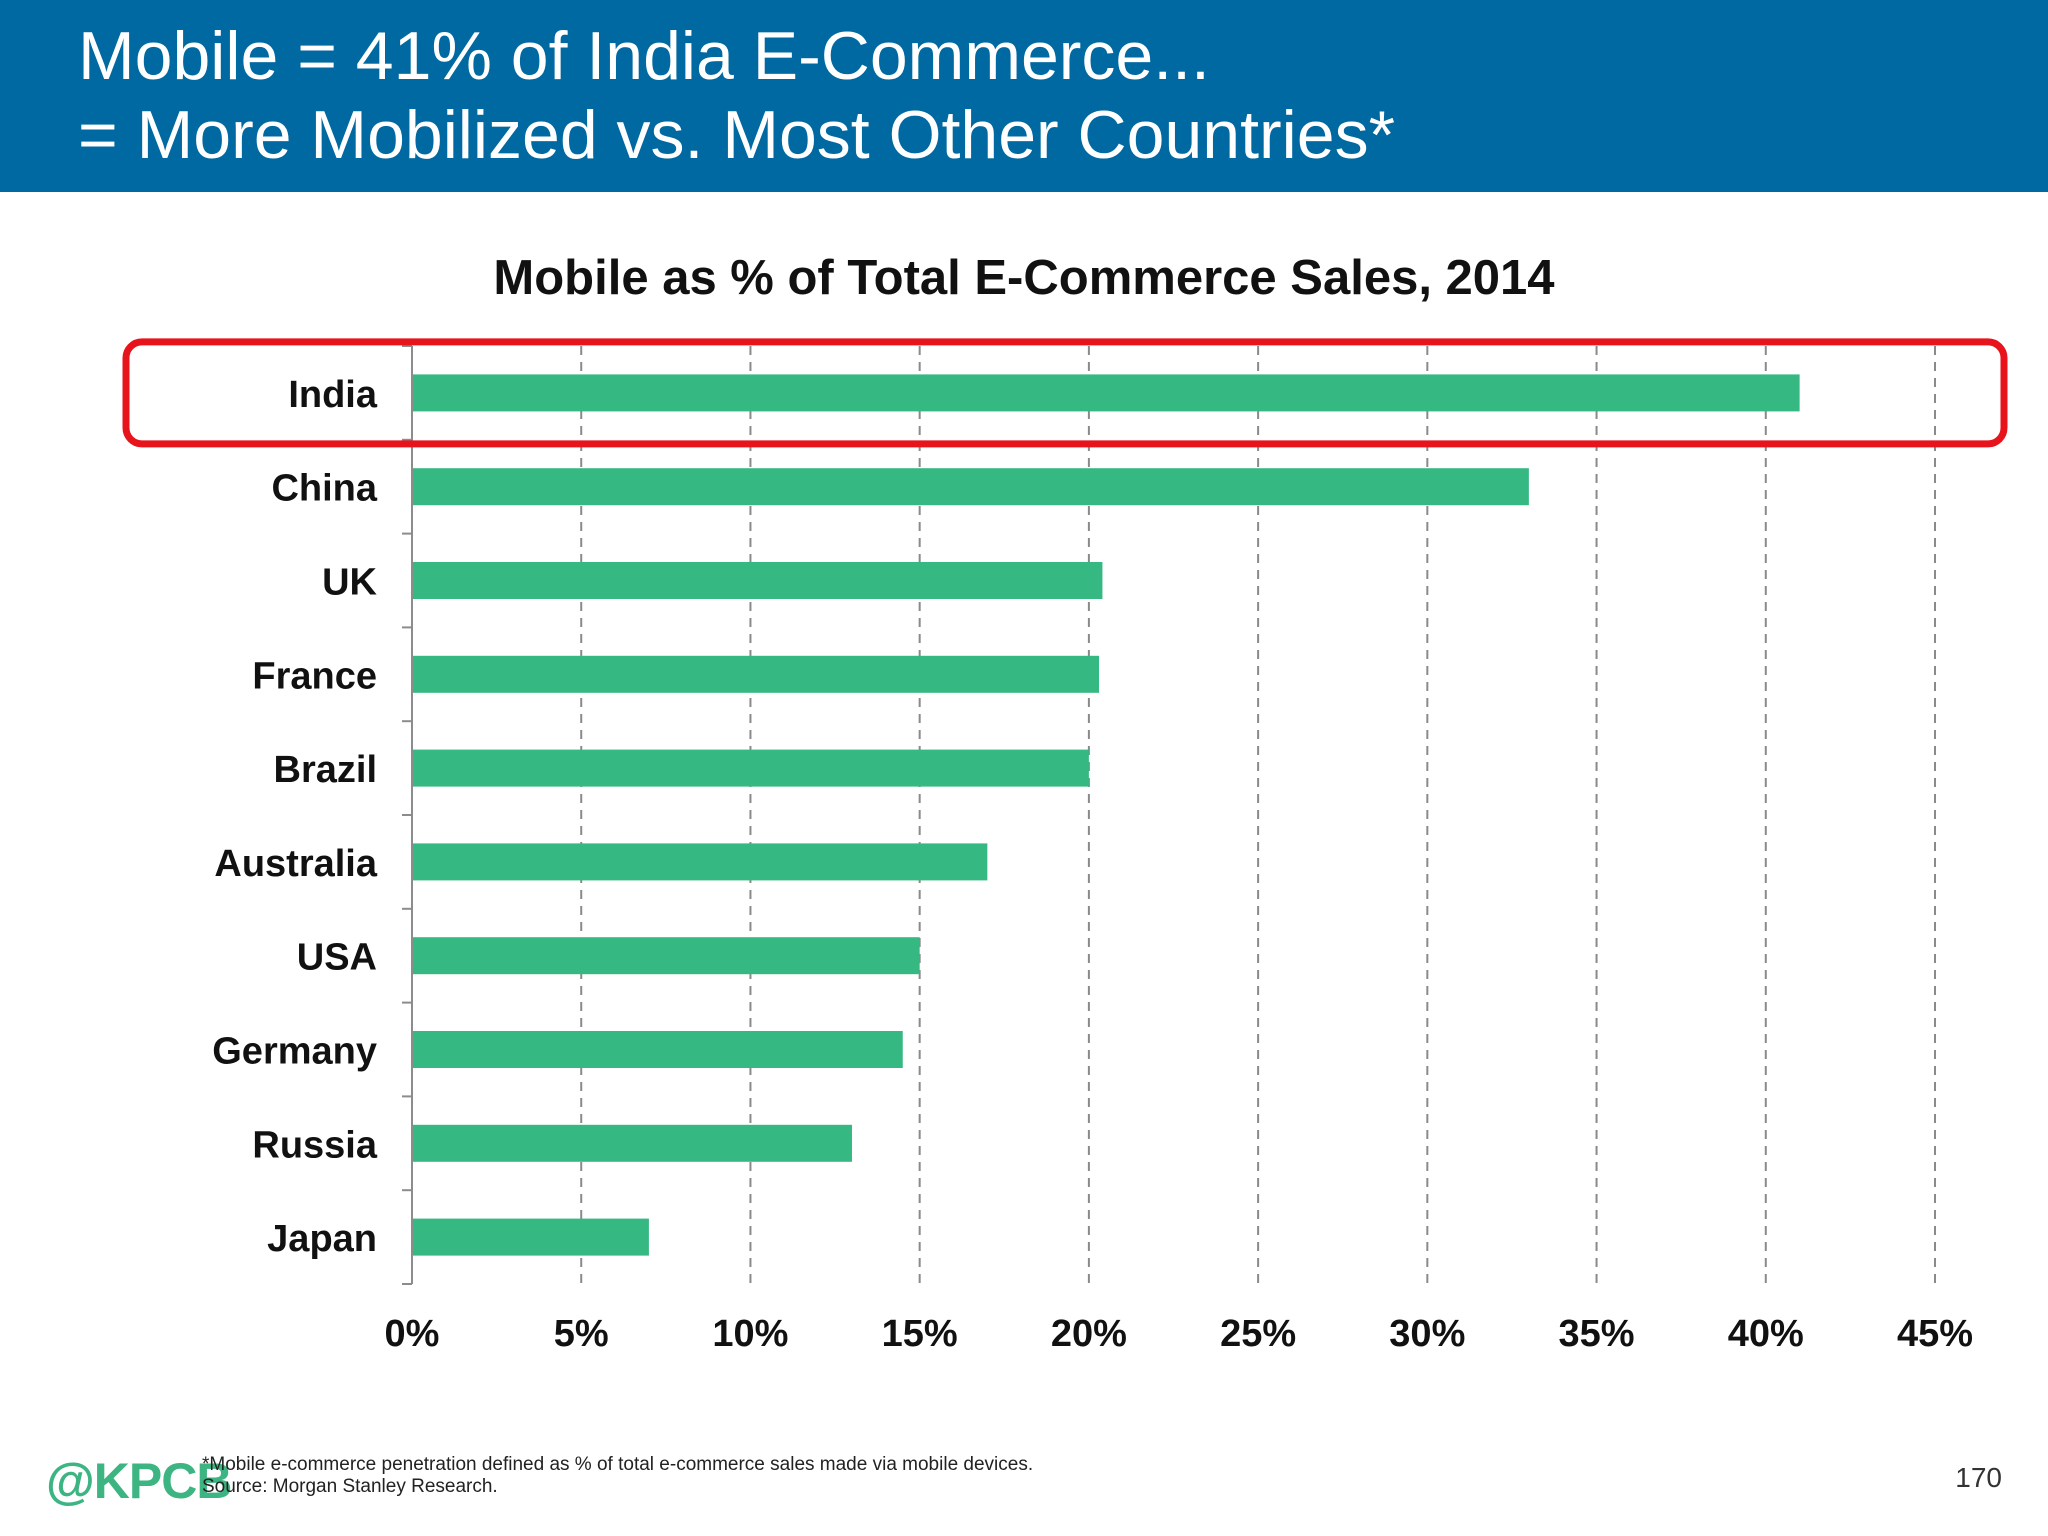 This screenshot has width=2048, height=1536. Describe the element at coordinates (1258, 1334) in the screenshot. I see `x-tick-label: 25%` at that location.